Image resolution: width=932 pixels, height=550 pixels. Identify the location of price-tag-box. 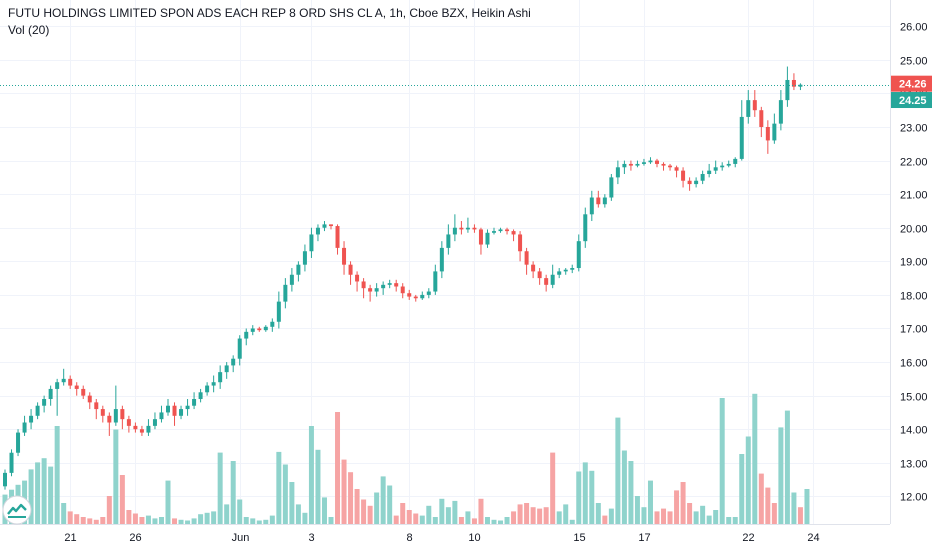
(911, 100).